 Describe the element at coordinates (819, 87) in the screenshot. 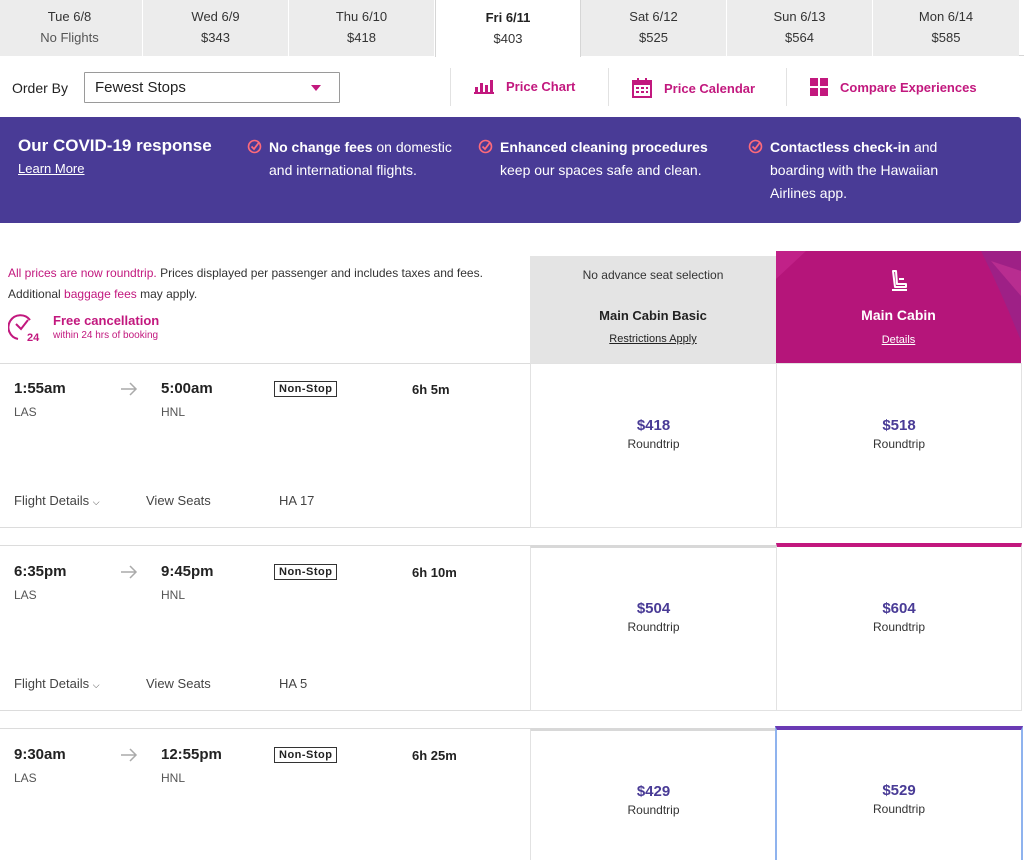

I see `grid-icon` at that location.